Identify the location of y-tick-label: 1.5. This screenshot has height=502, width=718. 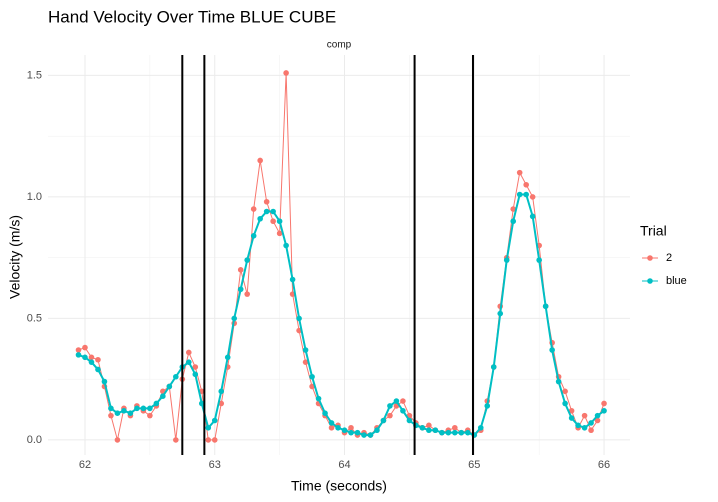
(34, 75).